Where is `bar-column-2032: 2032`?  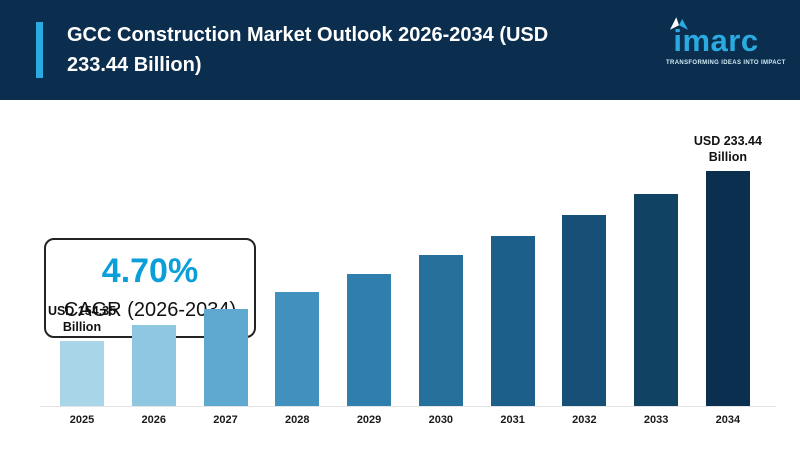 bar-column-2032: 2032 is located at coordinates (584, 320).